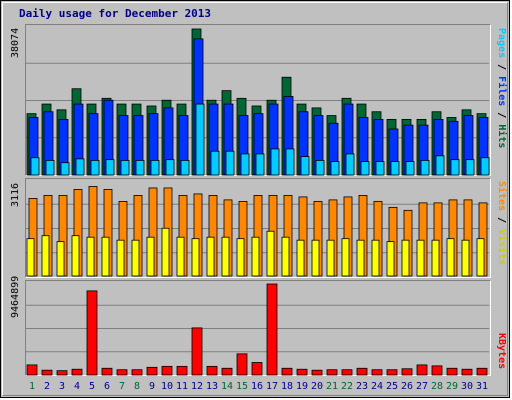  Describe the element at coordinates (257, 386) in the screenshot. I see `day-label: 16` at that location.